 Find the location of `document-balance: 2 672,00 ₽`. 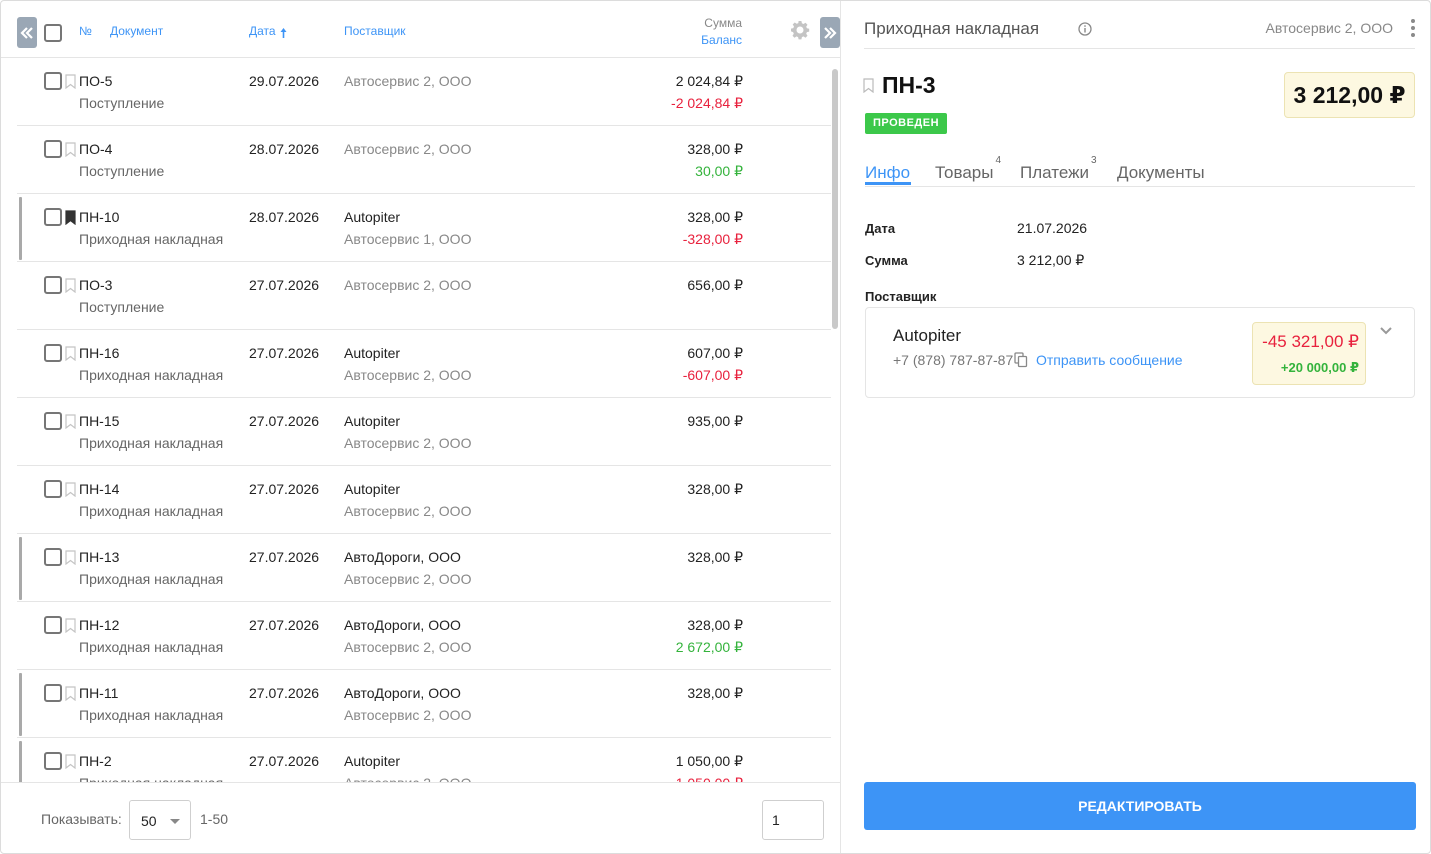

document-balance: 2 672,00 ₽ is located at coordinates (709, 647).